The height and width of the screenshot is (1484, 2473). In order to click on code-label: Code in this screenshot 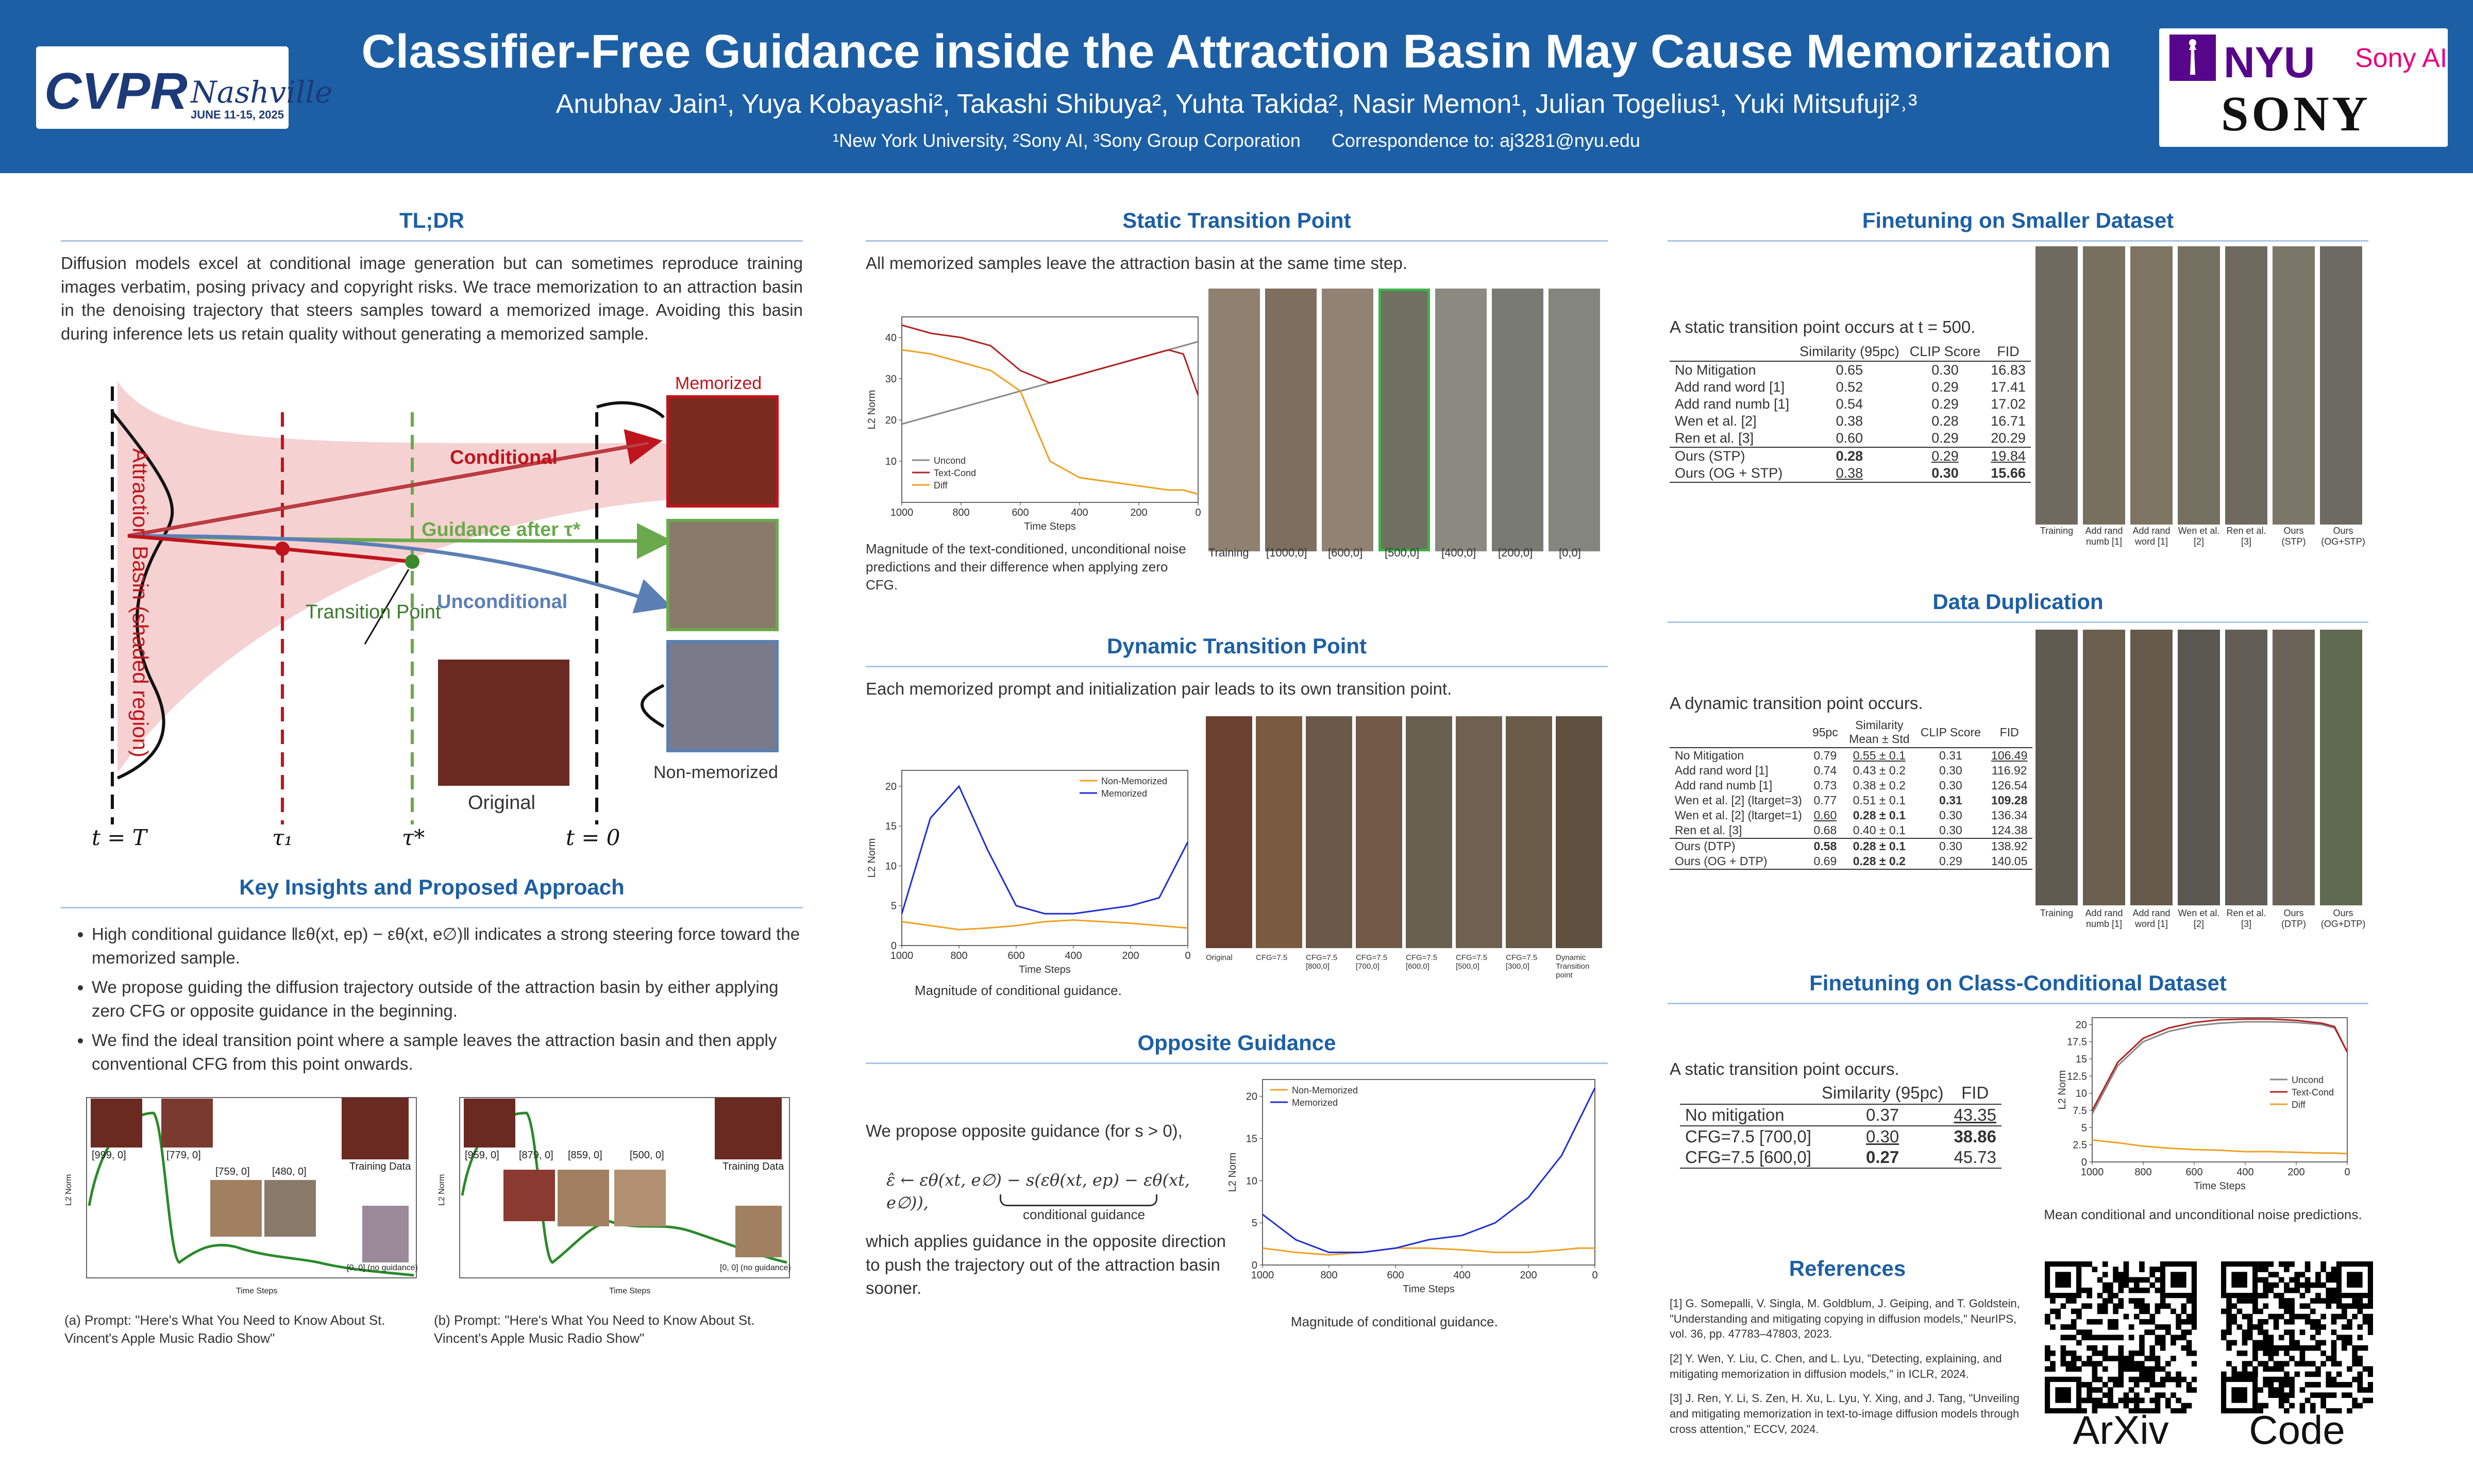, I will do `click(2297, 1430)`.